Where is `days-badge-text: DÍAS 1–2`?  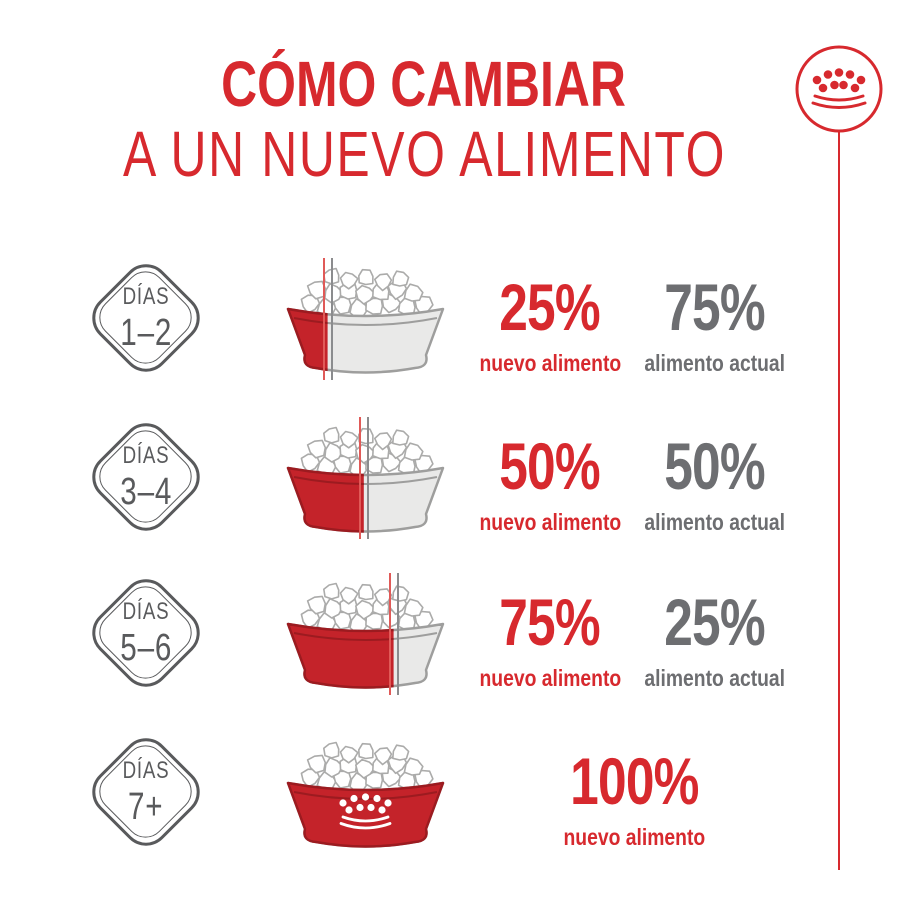
days-badge-text: DÍAS 1–2 is located at coordinates (146, 318).